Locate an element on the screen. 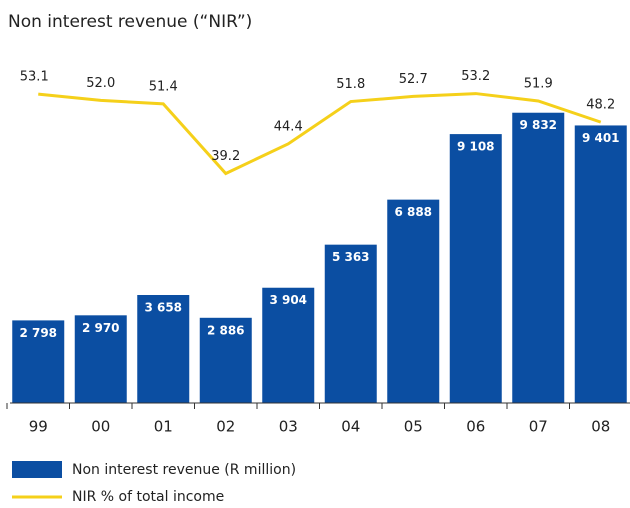  data-label: 51.4 is located at coordinates (163, 86).